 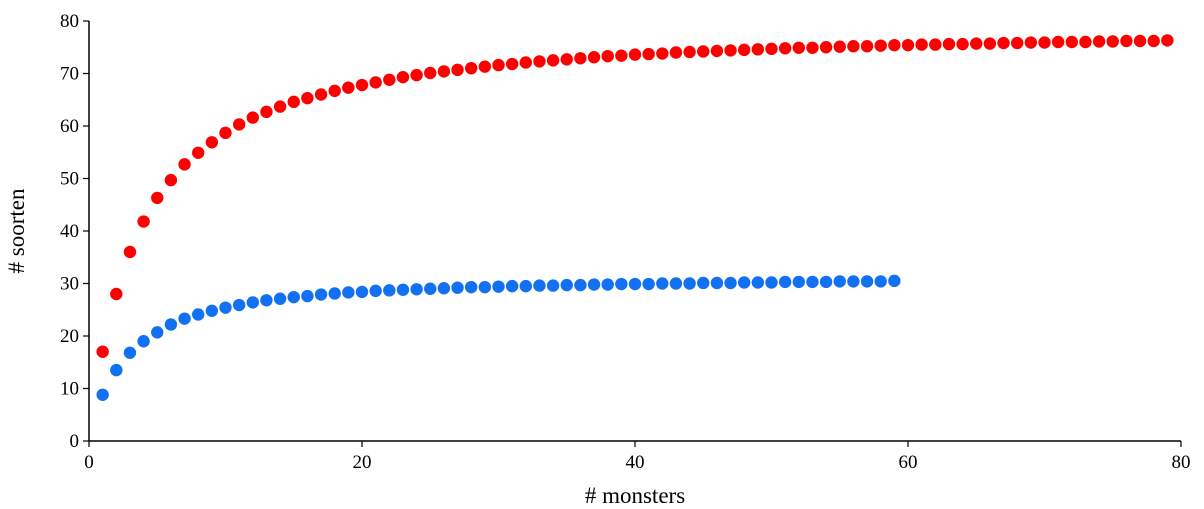 What do you see at coordinates (16, 230) in the screenshot?
I see `y-axis-title: # soorten` at bounding box center [16, 230].